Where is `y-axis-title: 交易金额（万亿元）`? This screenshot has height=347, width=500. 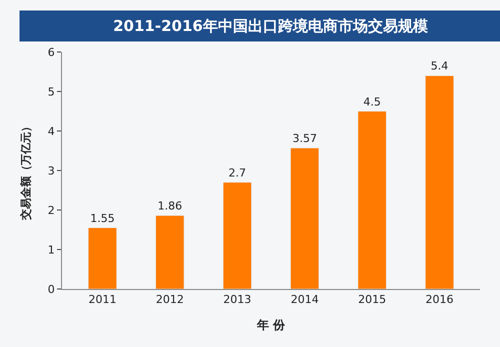
y-axis-title: 交易金额（万亿元） is located at coordinates (25, 171).